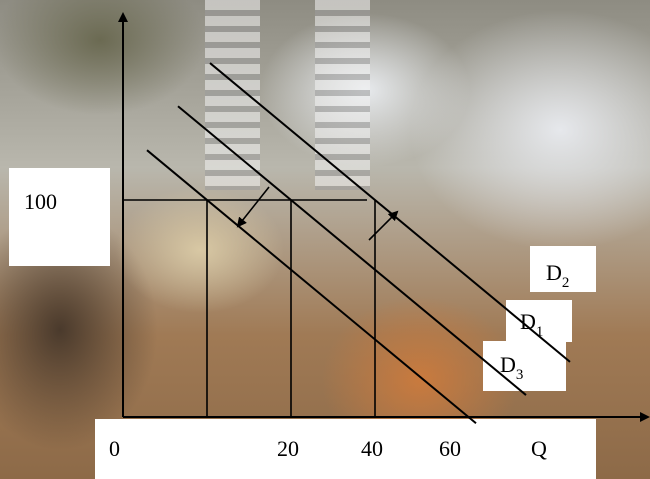 This screenshot has width=650, height=479. I want to click on y-tick-label-100: 100, so click(40, 201).